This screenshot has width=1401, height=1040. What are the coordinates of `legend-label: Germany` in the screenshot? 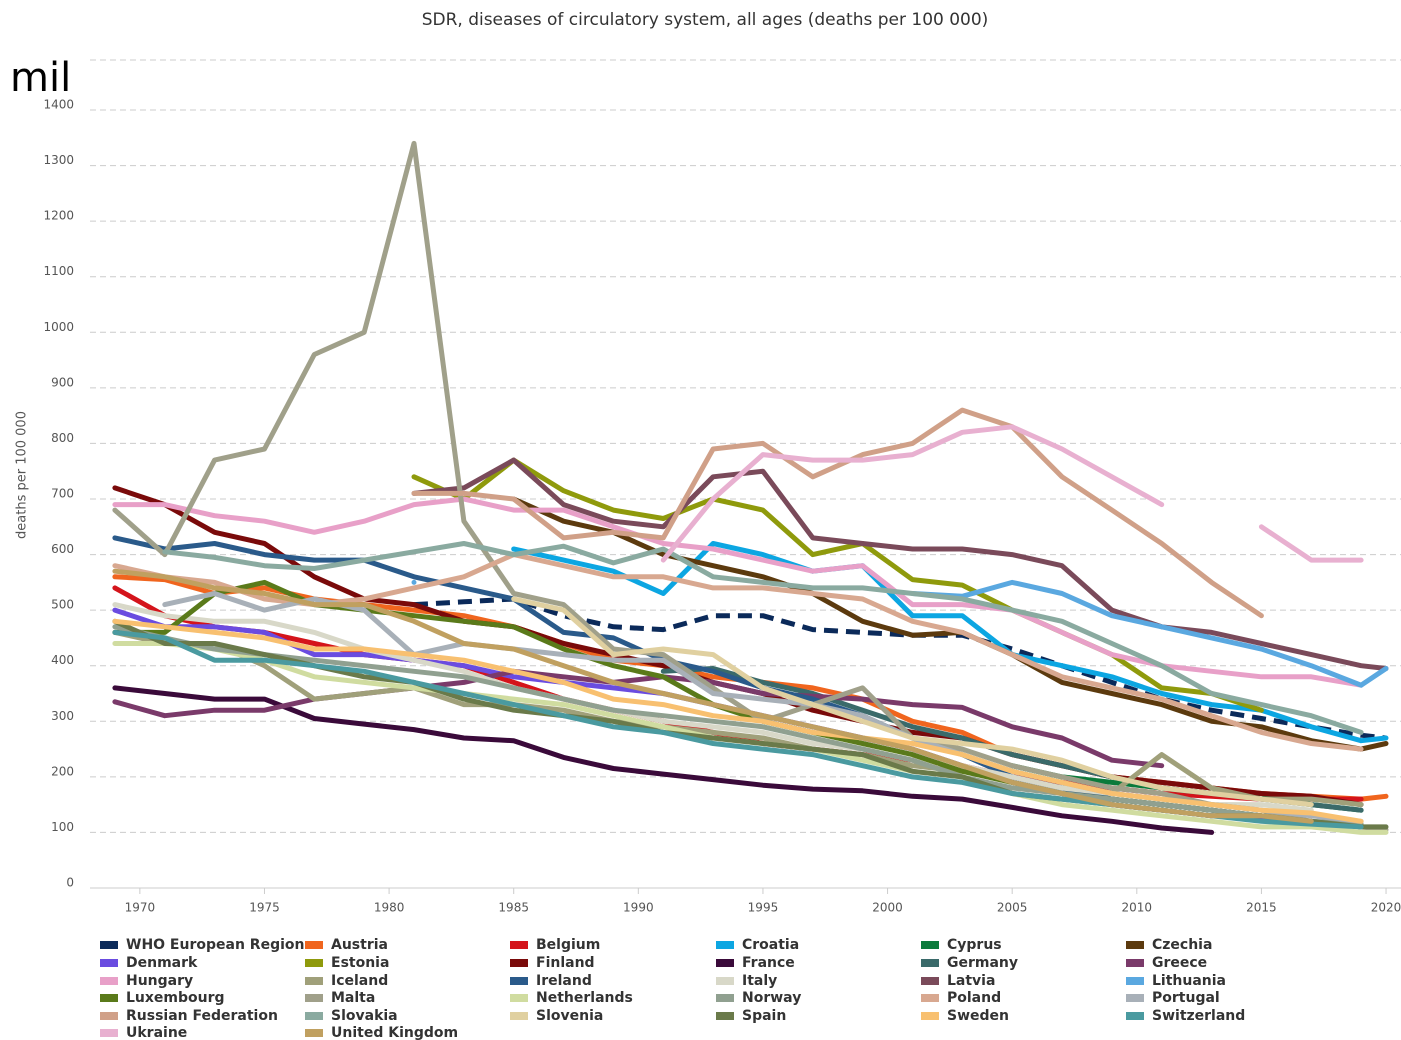 It's located at (982, 963).